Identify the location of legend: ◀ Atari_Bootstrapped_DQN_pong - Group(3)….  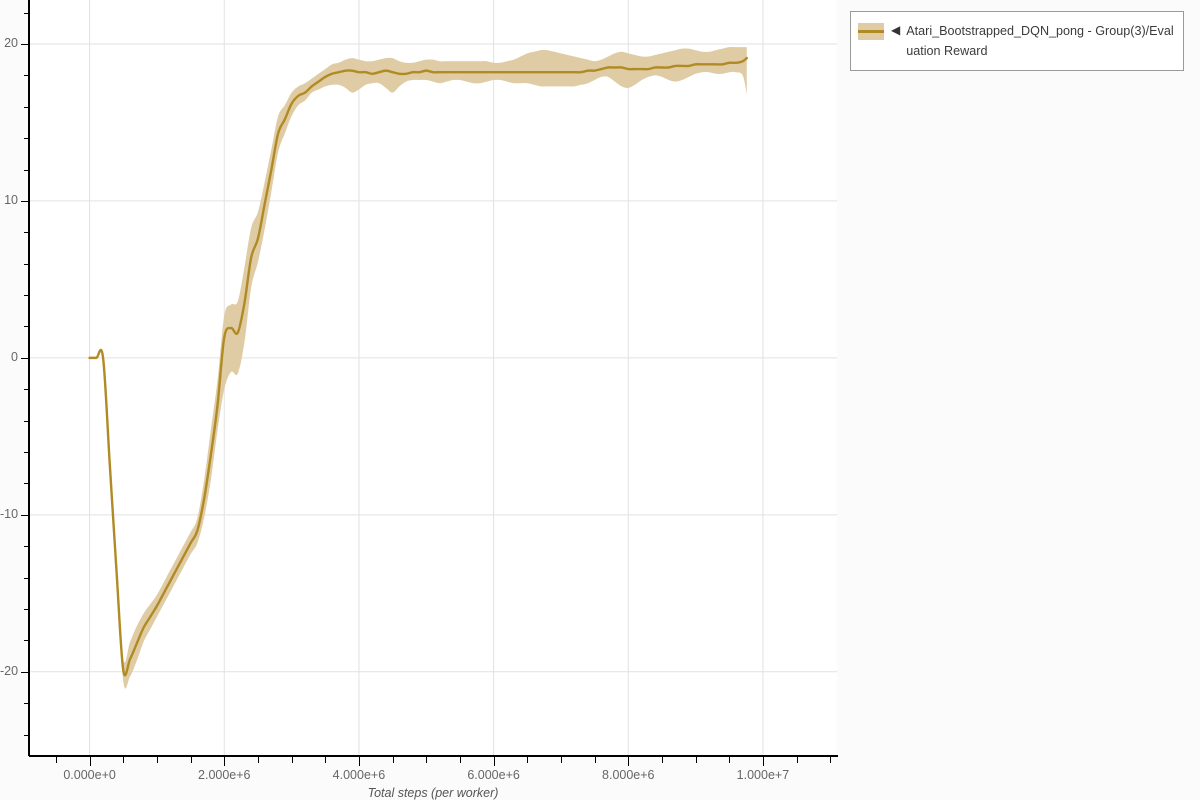
(1017, 41).